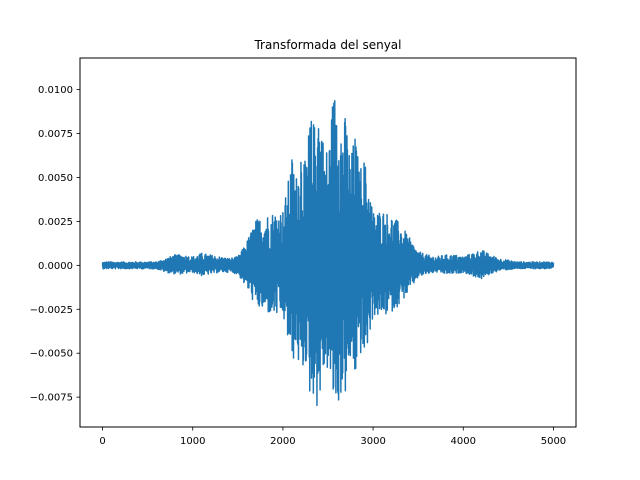 The width and height of the screenshot is (640, 480). Describe the element at coordinates (463, 441) in the screenshot. I see `x-tick-label: 4000` at that location.